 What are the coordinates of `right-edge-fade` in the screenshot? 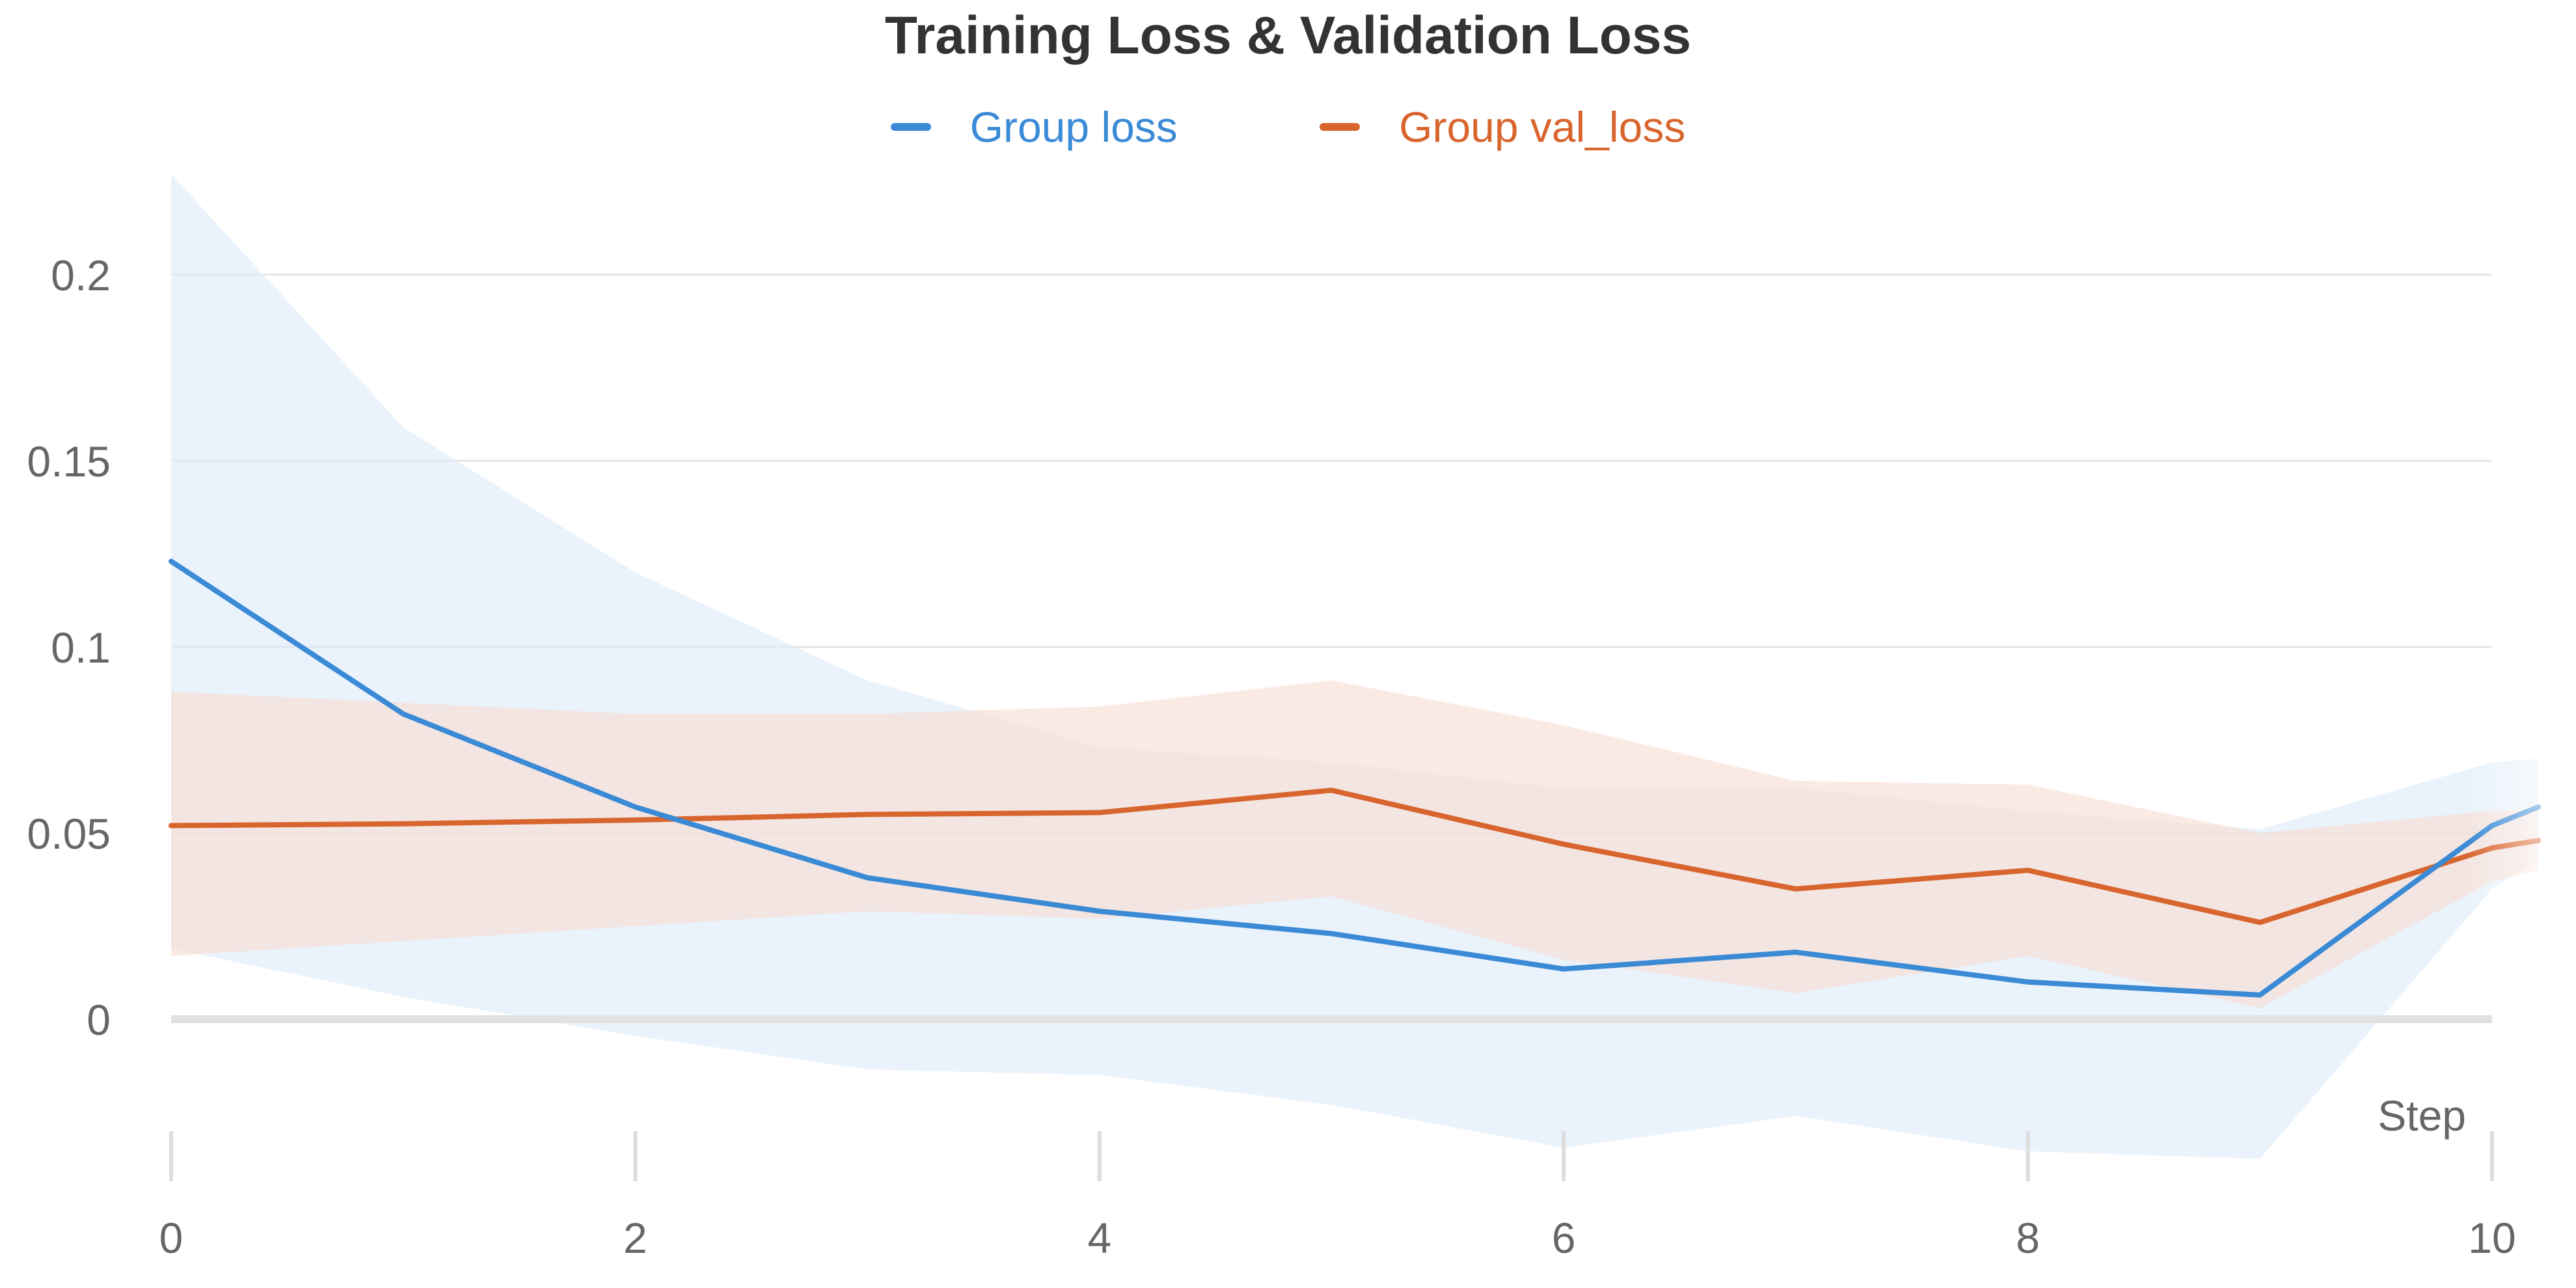 It's located at (2521, 859).